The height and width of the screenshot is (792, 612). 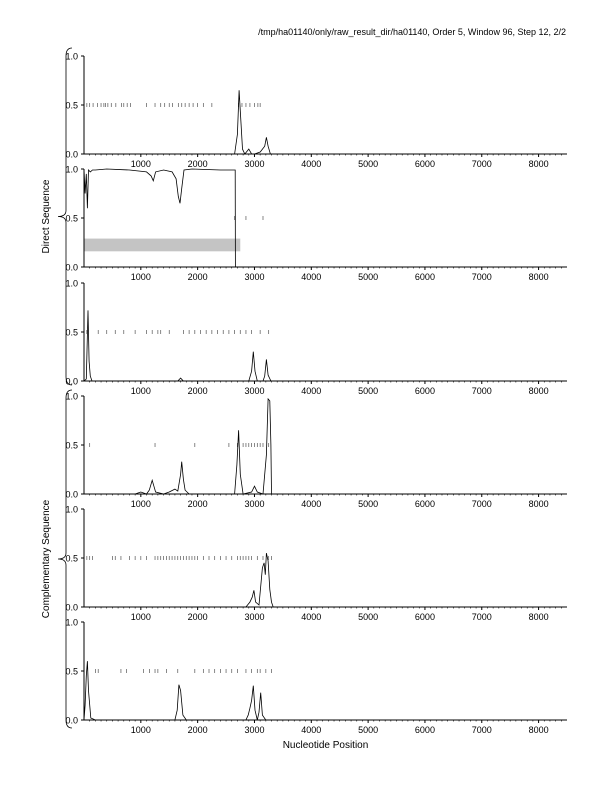 I want to click on direct-sequence-label: Direct Sequence, so click(x=46, y=216).